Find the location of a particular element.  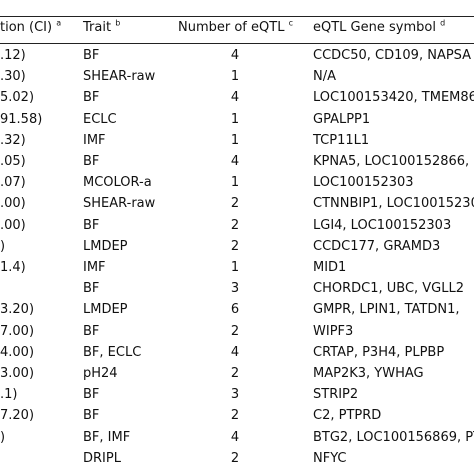

cell-ci: 3.00) is located at coordinates (17, 373).